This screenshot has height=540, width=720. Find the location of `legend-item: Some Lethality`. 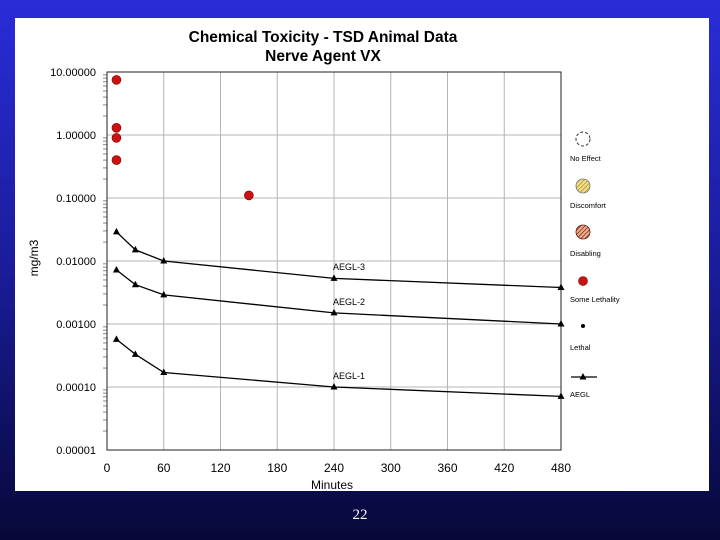

legend-item: Some Lethality is located at coordinates (595, 290).